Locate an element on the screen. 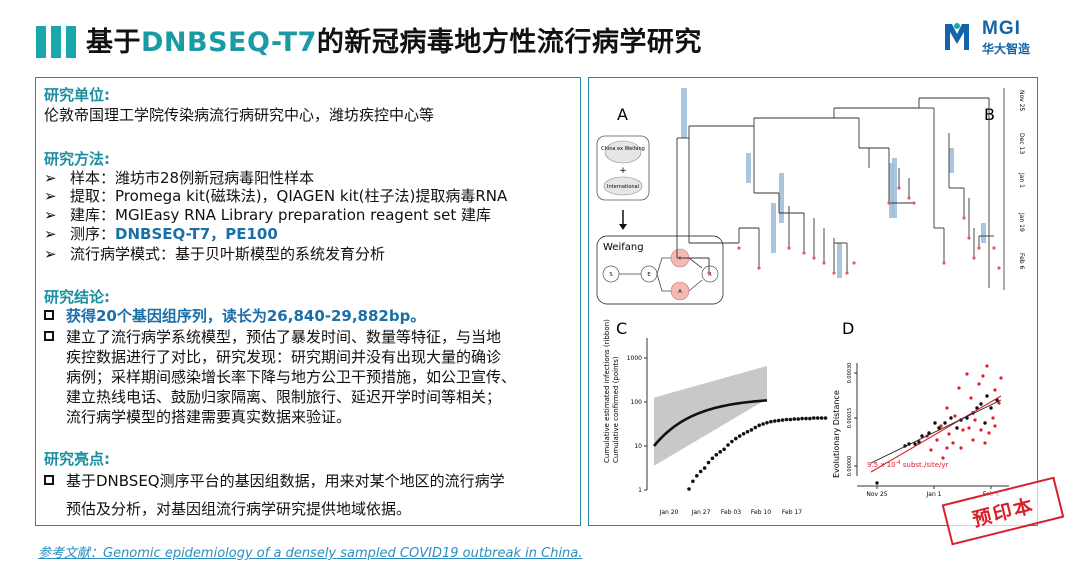 This screenshot has width=1080, height=576. highlight-heading: 研究亮点: is located at coordinates (77, 459).